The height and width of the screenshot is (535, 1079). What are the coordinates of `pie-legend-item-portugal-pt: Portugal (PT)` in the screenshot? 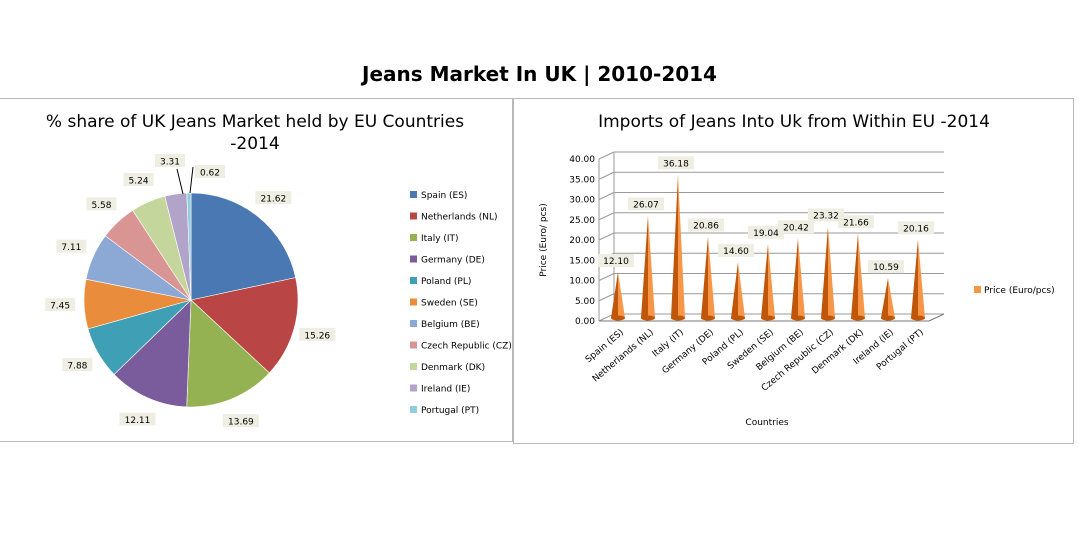 It's located at (444, 411).